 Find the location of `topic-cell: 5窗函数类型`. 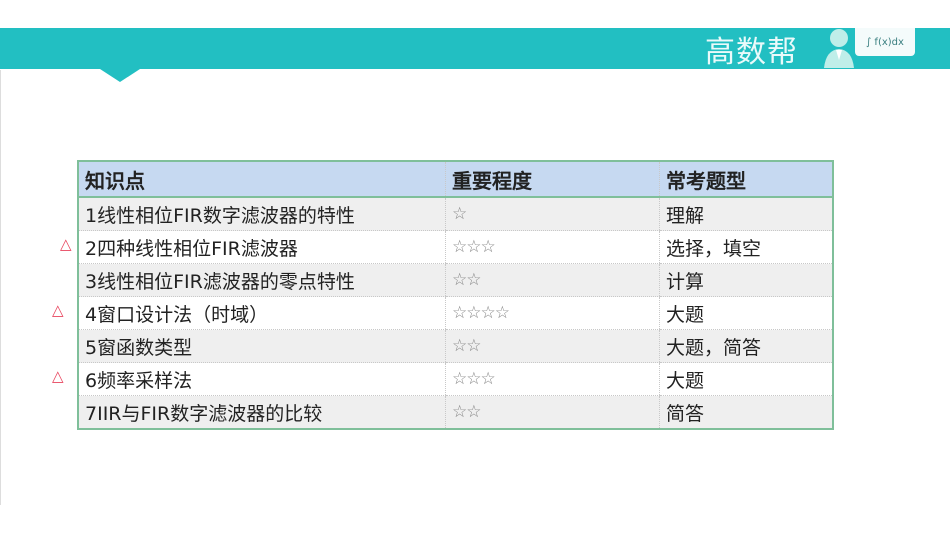

topic-cell: 5窗函数类型 is located at coordinates (262, 346).